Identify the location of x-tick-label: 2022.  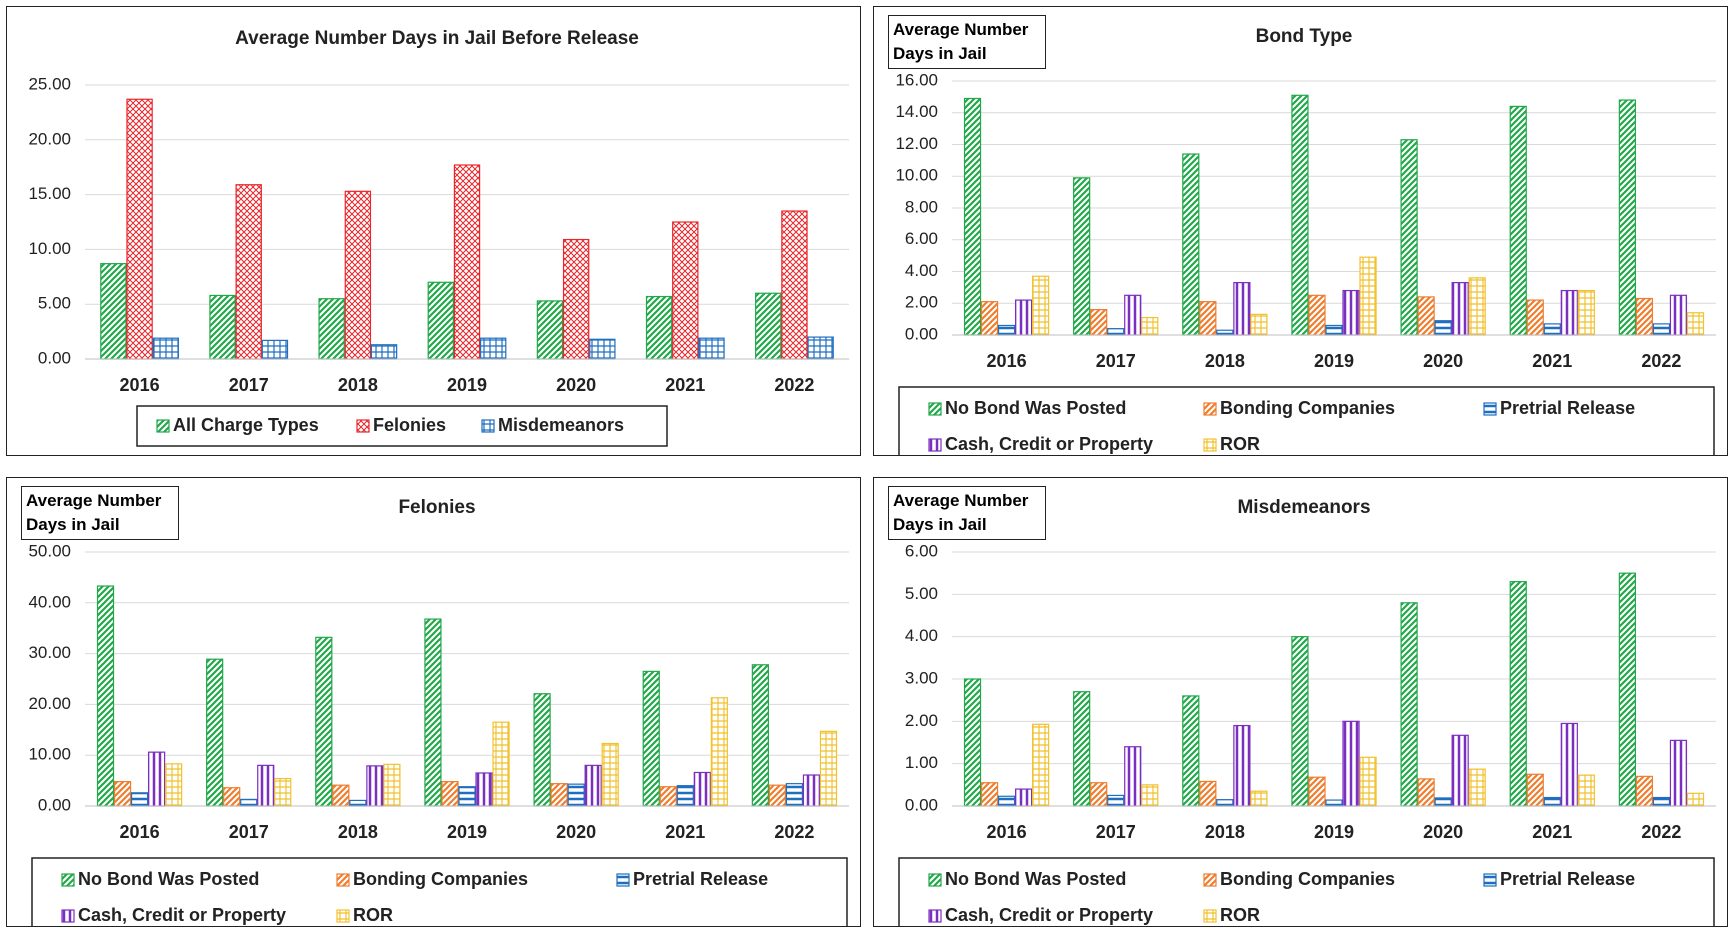
(794, 385).